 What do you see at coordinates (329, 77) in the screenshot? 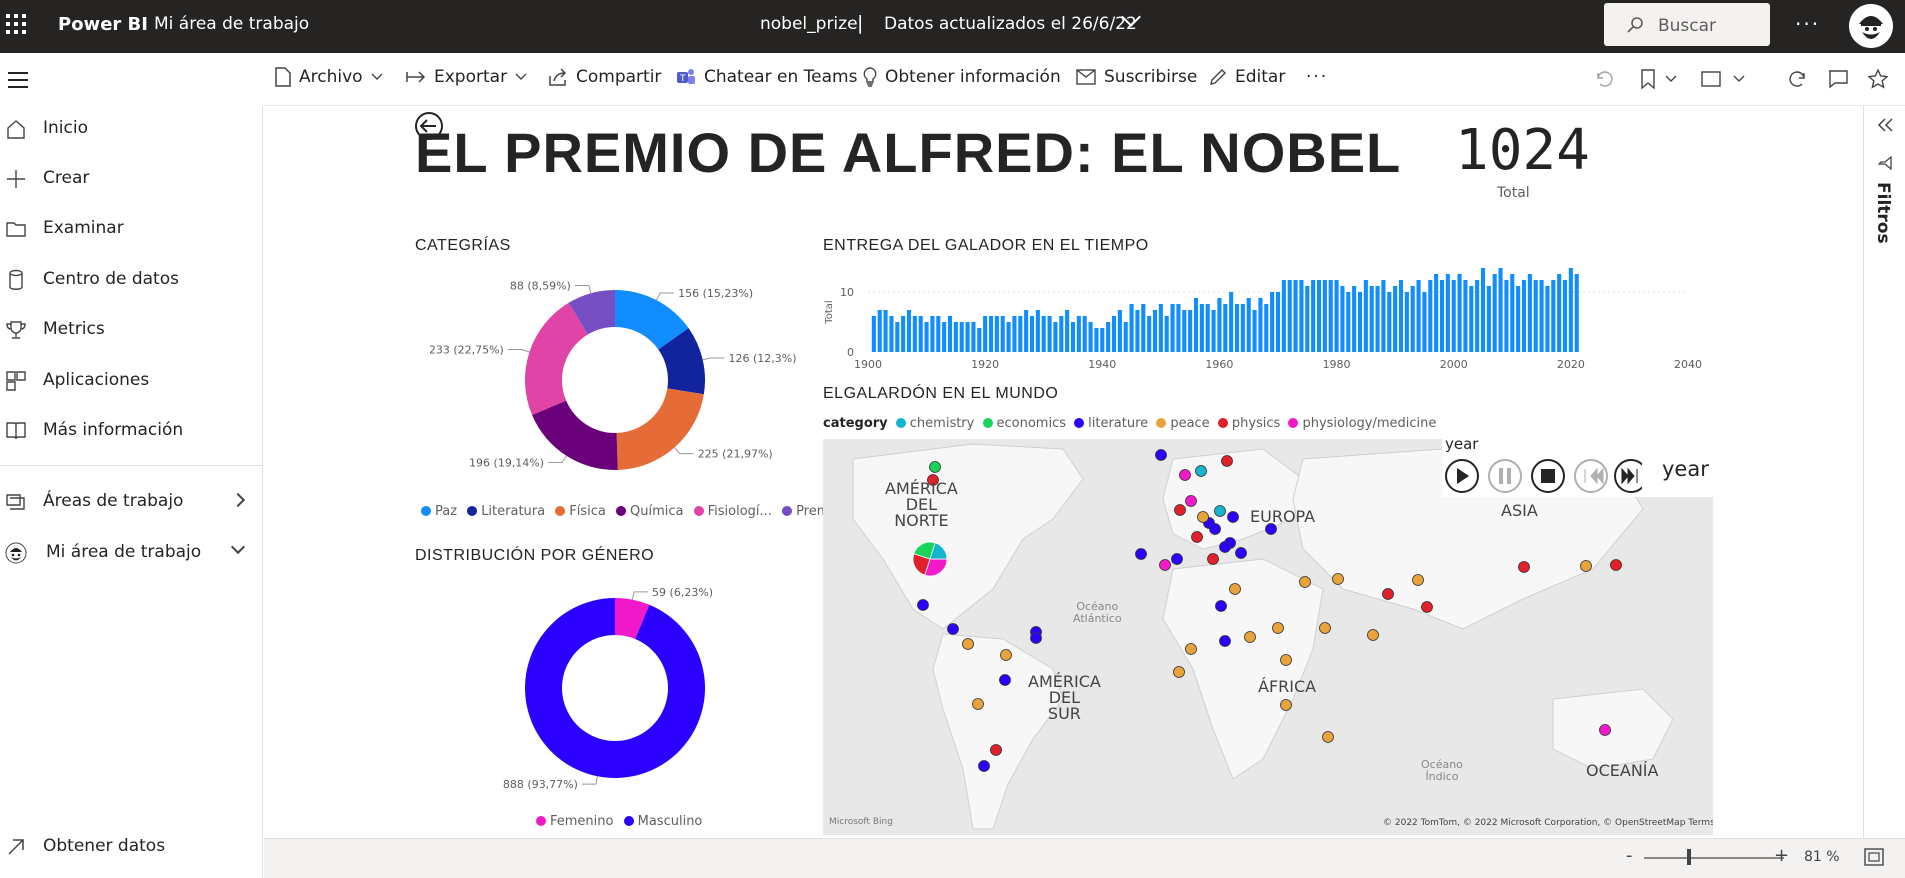
I see `archivo-menu: Archivo` at bounding box center [329, 77].